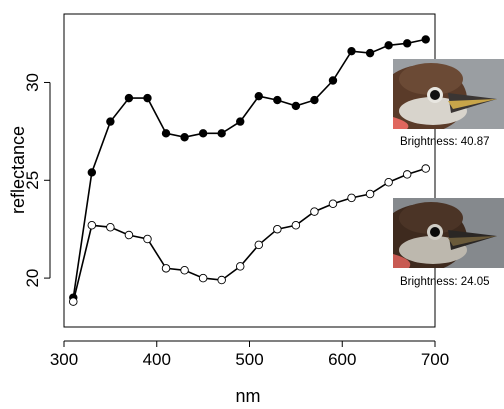  Describe the element at coordinates (32, 82) in the screenshot. I see `y-tick-label: 30` at that location.